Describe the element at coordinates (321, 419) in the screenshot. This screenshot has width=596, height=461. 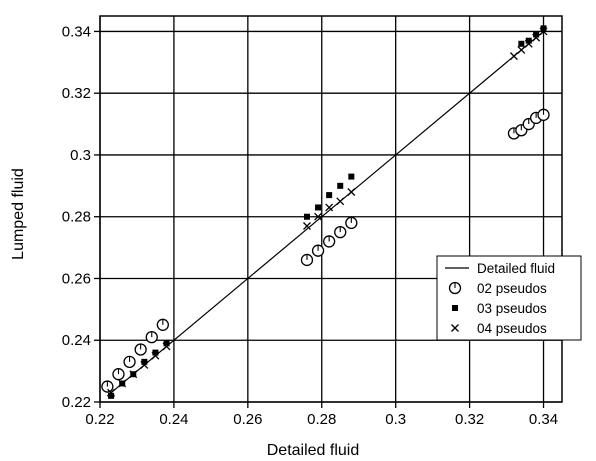
I see `x-tick-label: 0.28` at that location.